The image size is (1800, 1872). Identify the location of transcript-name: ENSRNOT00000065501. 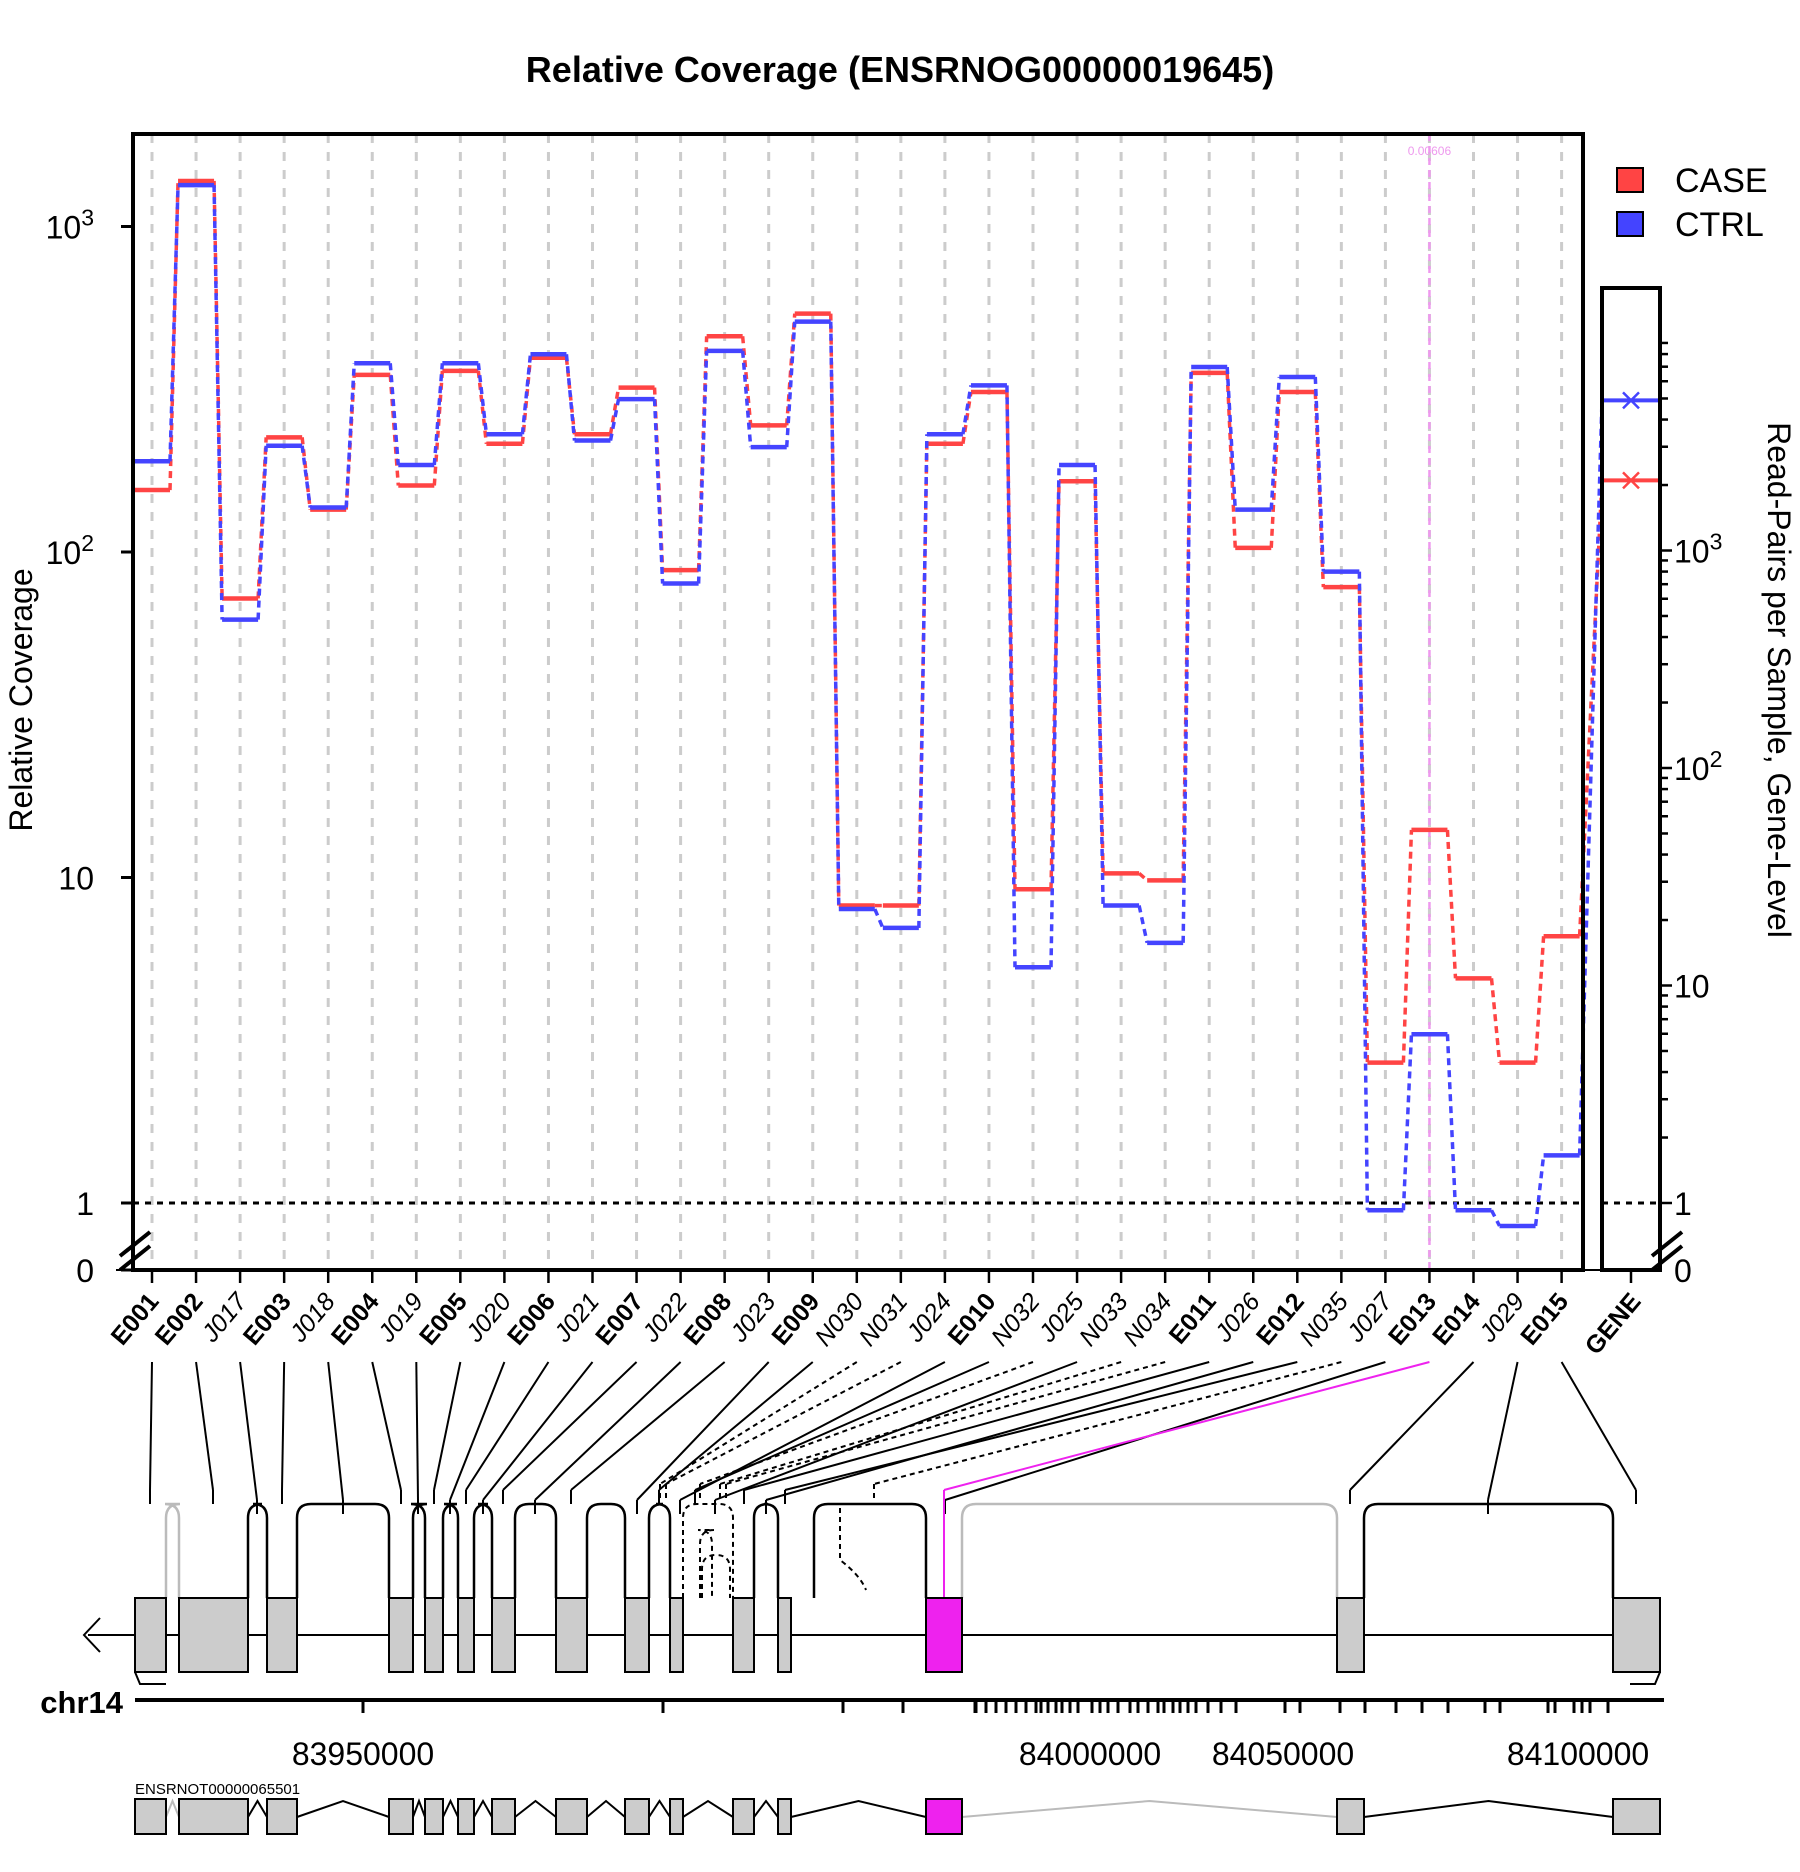
(217, 1789).